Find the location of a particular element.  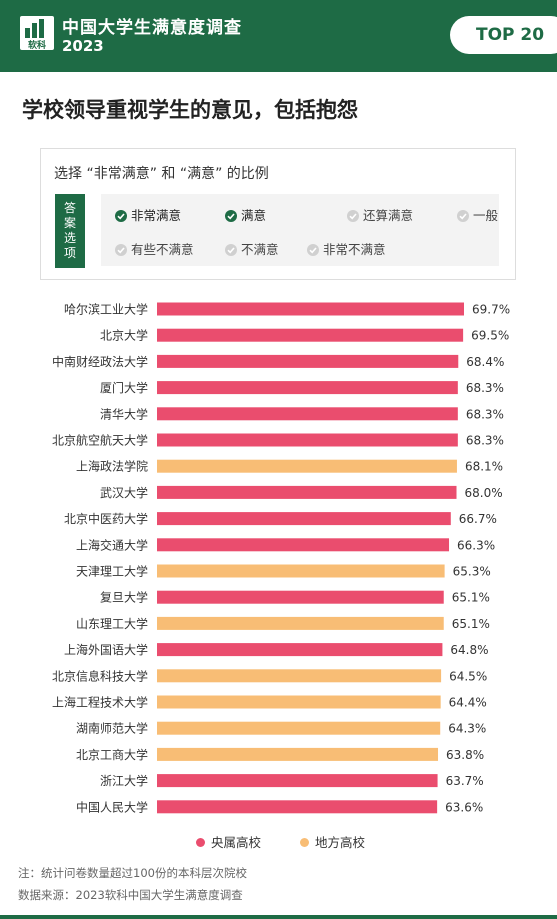

value-label: 68.1% is located at coordinates (484, 467).